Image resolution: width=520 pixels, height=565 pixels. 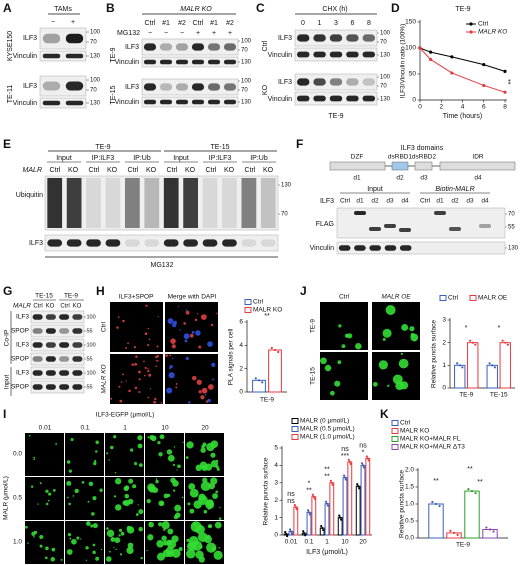 I want to click on label: 8, so click(x=369, y=23).